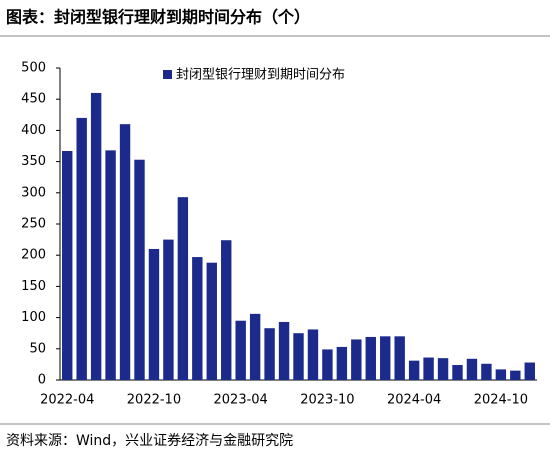 The width and height of the screenshot is (550, 468). What do you see at coordinates (33, 224) in the screenshot?
I see `y-tick-label: 250` at bounding box center [33, 224].